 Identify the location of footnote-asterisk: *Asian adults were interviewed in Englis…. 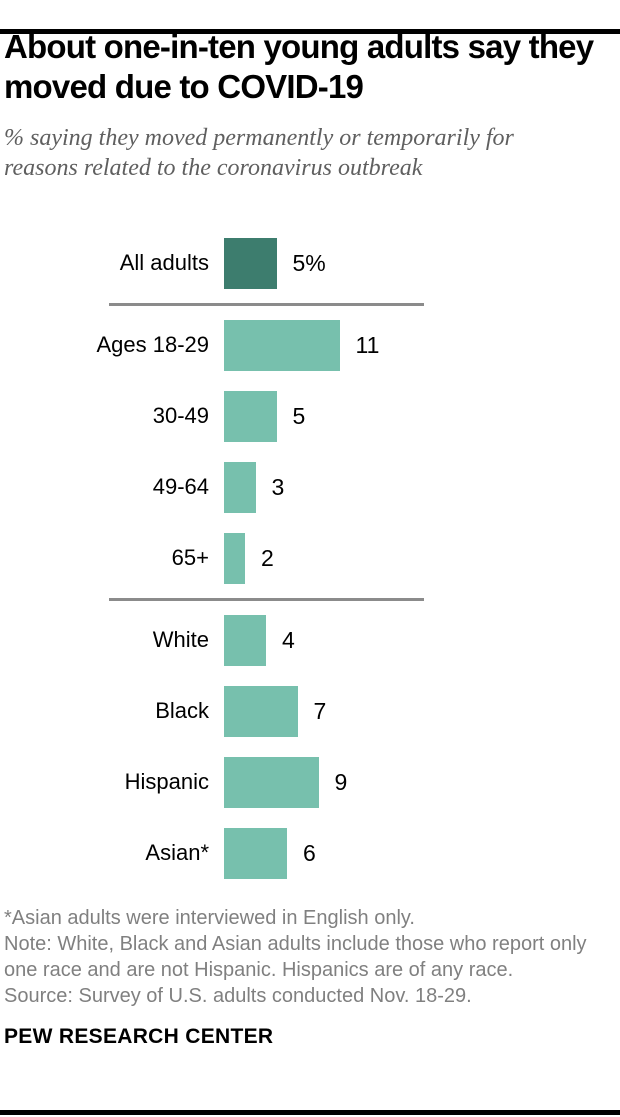
(209, 917).